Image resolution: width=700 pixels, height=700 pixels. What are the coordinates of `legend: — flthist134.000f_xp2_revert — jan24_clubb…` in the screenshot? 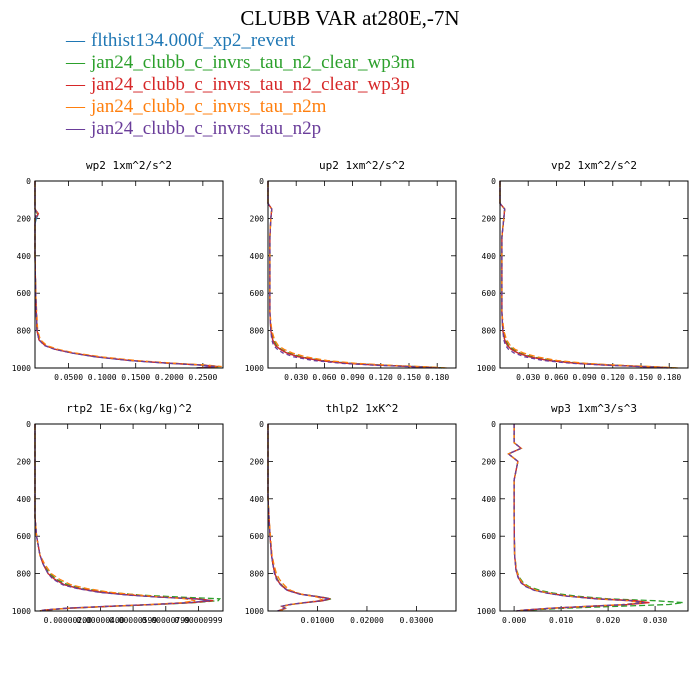 It's located at (240, 85).